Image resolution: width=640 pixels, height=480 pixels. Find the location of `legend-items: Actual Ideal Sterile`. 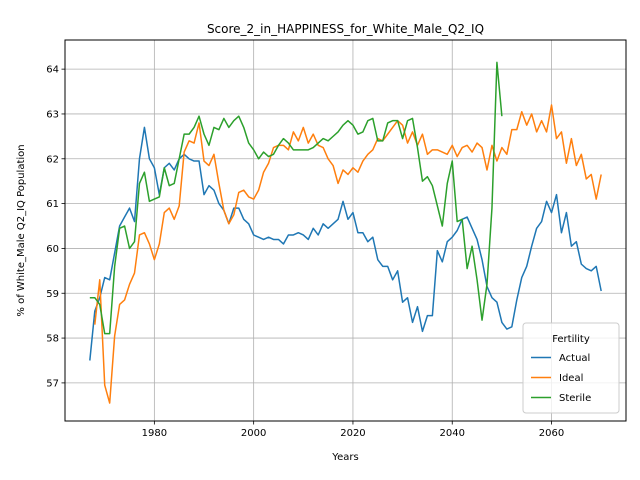

legend-items: Actual Ideal Sterile is located at coordinates (561, 378).